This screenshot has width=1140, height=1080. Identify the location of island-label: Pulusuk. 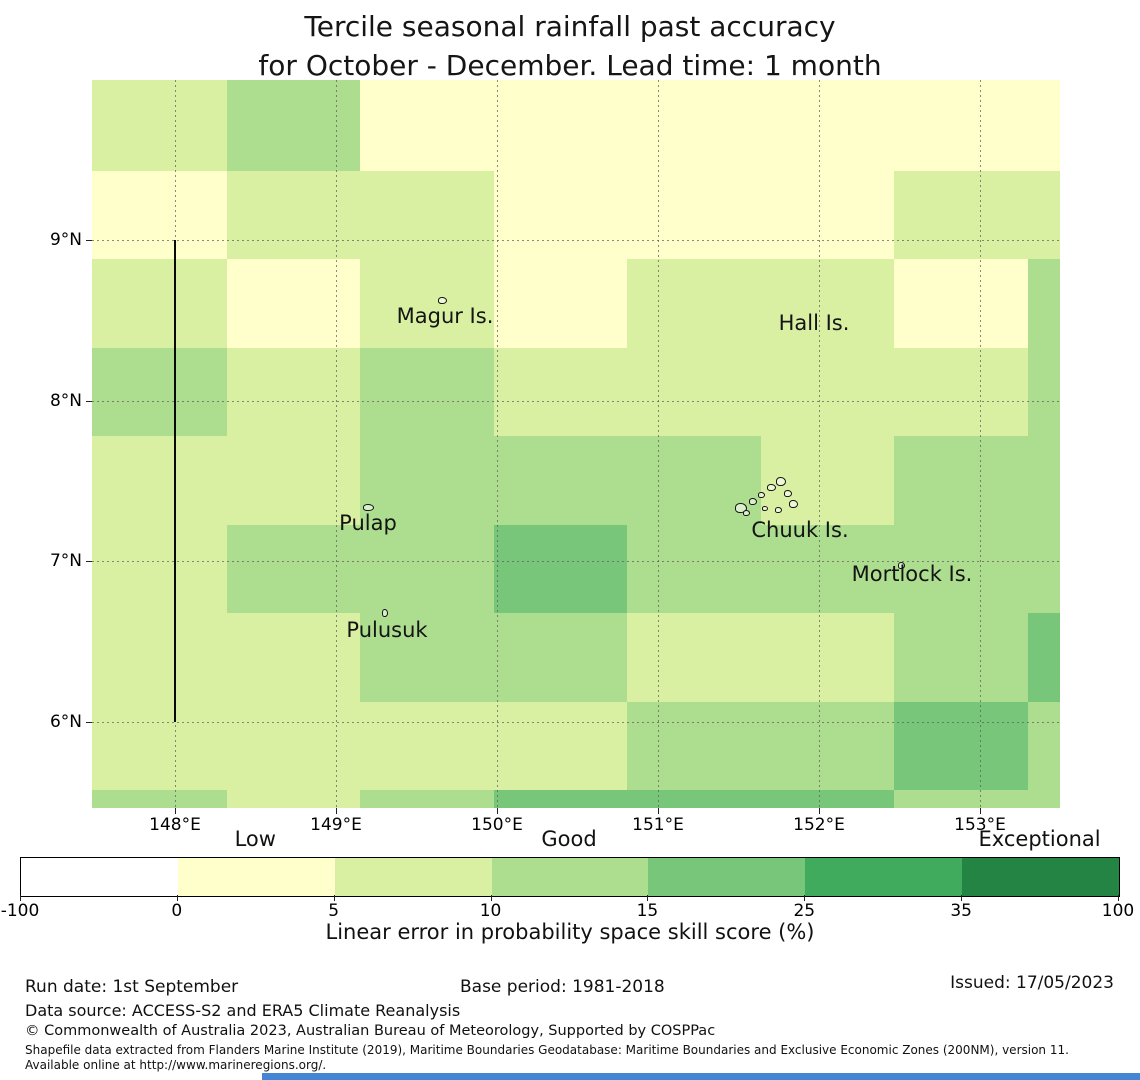
(387, 630).